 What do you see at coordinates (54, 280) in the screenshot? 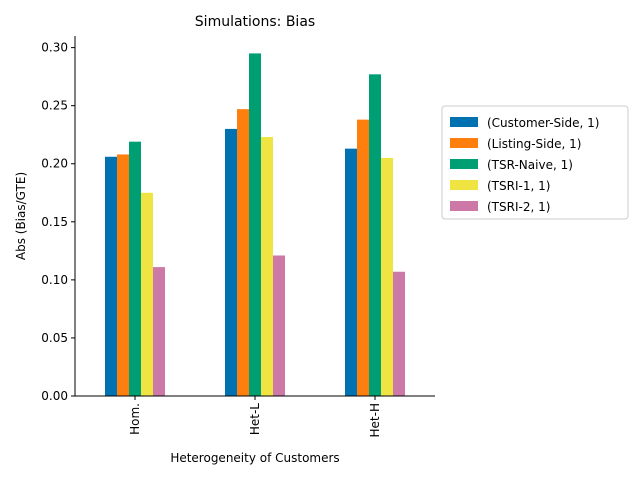
I see `y-tick-label: 0.10` at bounding box center [54, 280].